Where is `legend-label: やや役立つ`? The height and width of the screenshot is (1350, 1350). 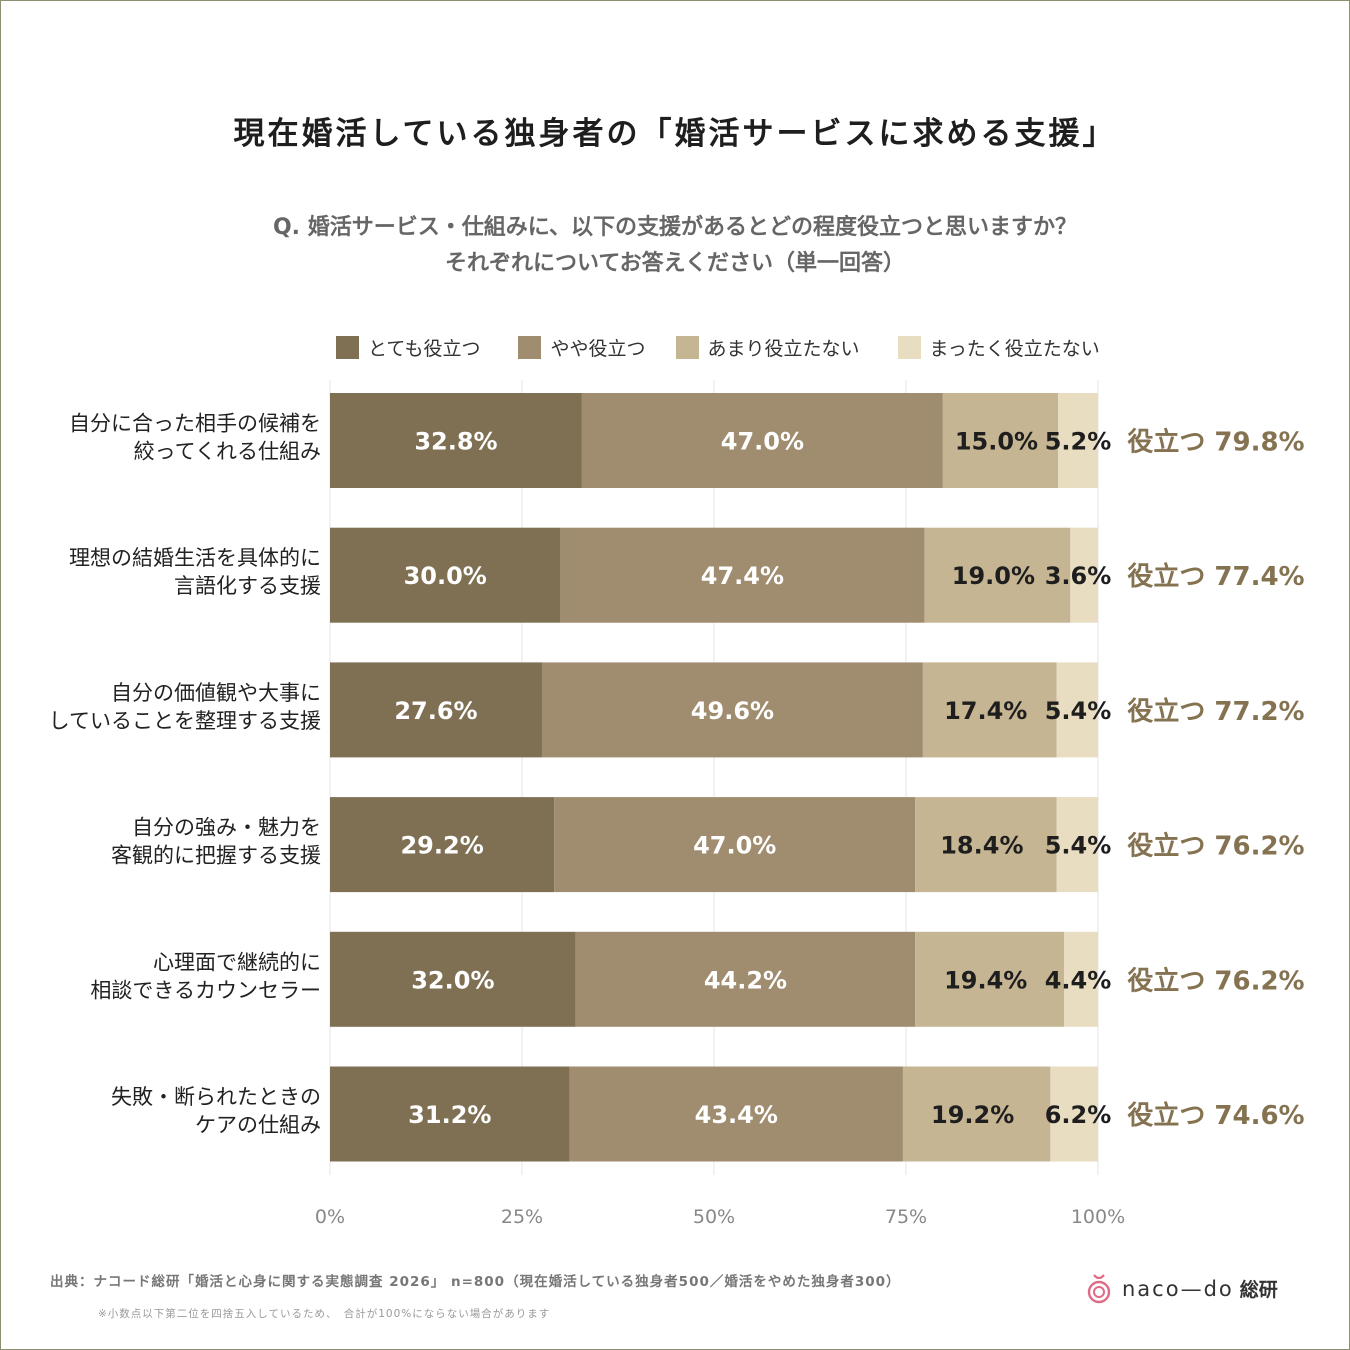 legend-label: やや役立つ is located at coordinates (598, 348).